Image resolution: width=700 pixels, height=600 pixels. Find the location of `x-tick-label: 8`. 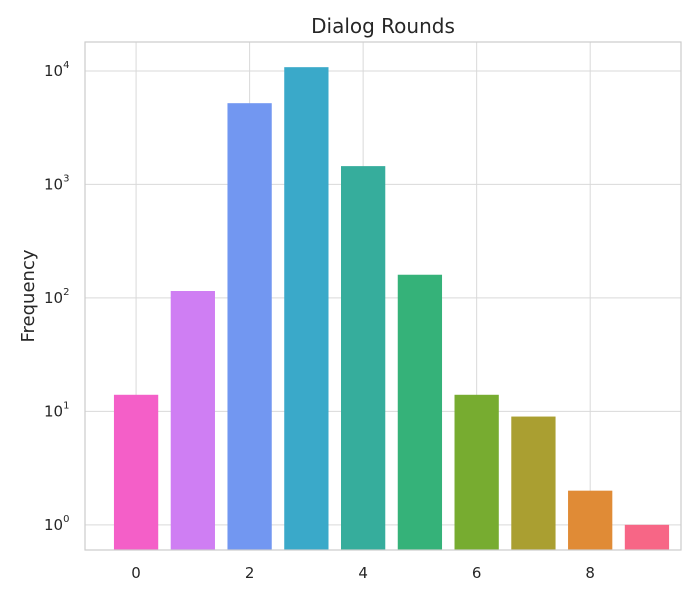

x-tick-label: 8 is located at coordinates (590, 573).